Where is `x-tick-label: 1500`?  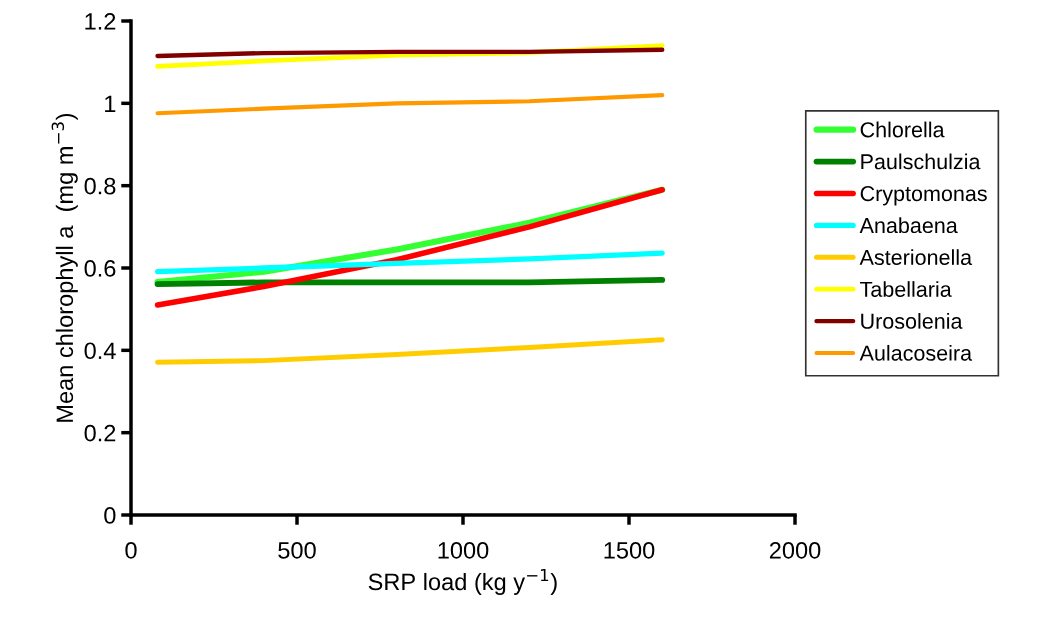
x-tick-label: 1500 is located at coordinates (629, 550).